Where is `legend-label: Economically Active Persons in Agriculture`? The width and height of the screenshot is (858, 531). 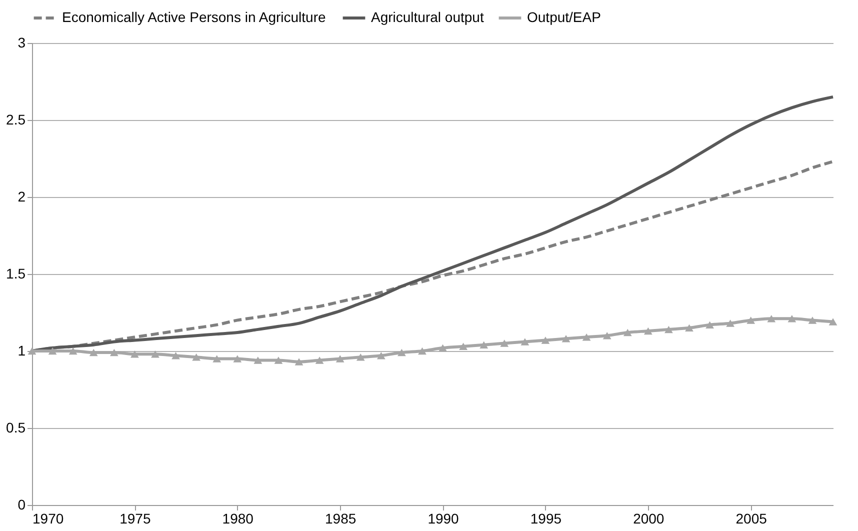 legend-label: Economically Active Persons in Agriculture is located at coordinates (194, 17).